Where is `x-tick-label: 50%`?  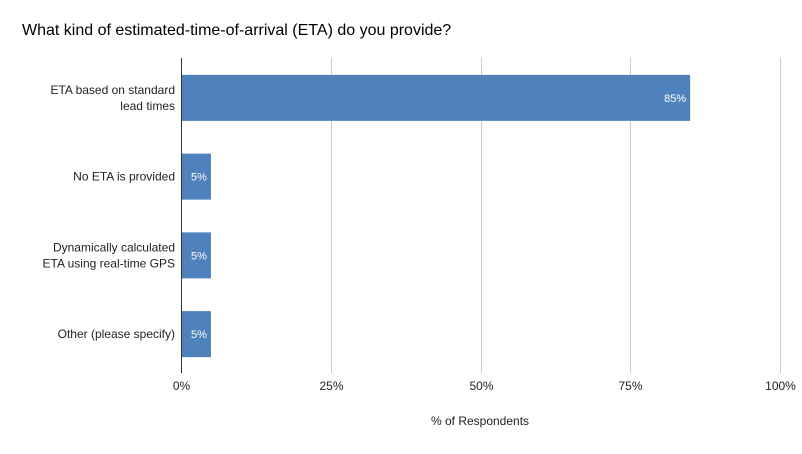
x-tick-label: 50% is located at coordinates (481, 386).